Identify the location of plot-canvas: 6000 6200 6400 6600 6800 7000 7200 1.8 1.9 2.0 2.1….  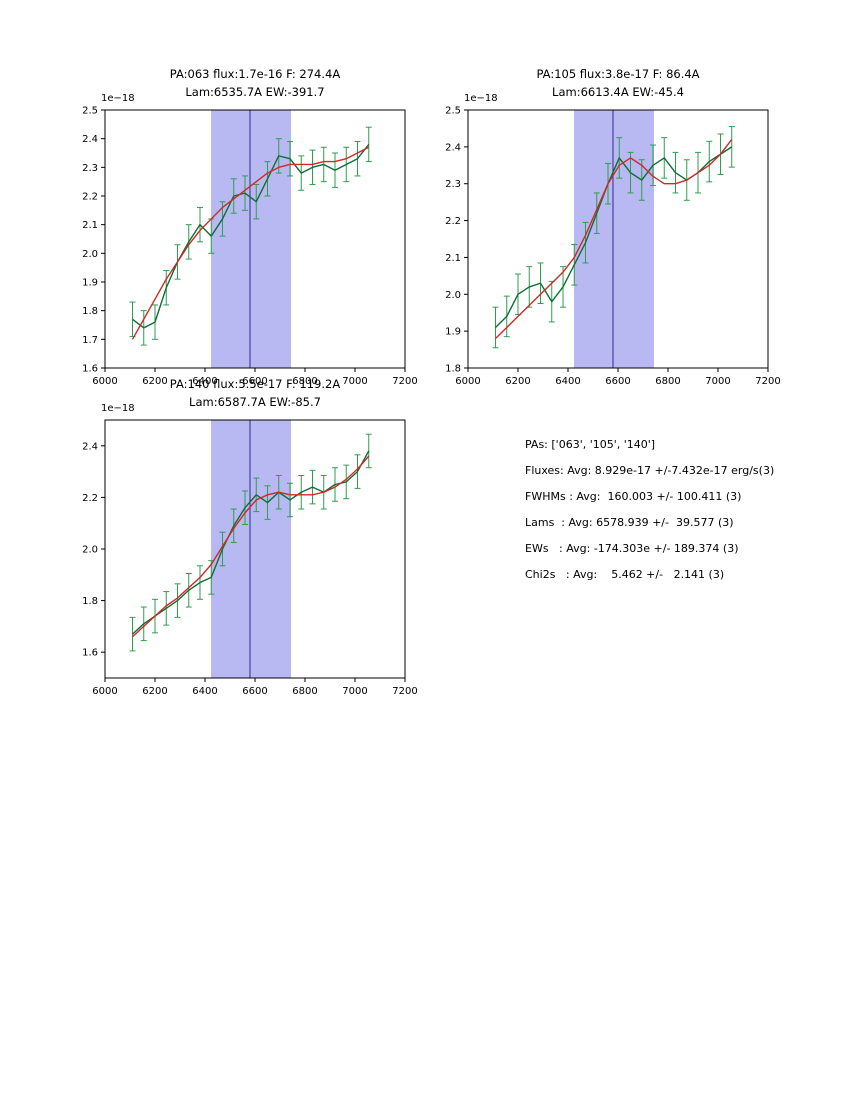
(613, 247).